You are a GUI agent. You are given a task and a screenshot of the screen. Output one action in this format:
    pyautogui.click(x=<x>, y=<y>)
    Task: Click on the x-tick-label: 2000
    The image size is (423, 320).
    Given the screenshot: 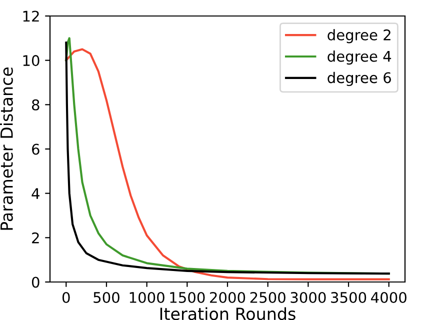 What is the action you would take?
    pyautogui.click(x=228, y=298)
    